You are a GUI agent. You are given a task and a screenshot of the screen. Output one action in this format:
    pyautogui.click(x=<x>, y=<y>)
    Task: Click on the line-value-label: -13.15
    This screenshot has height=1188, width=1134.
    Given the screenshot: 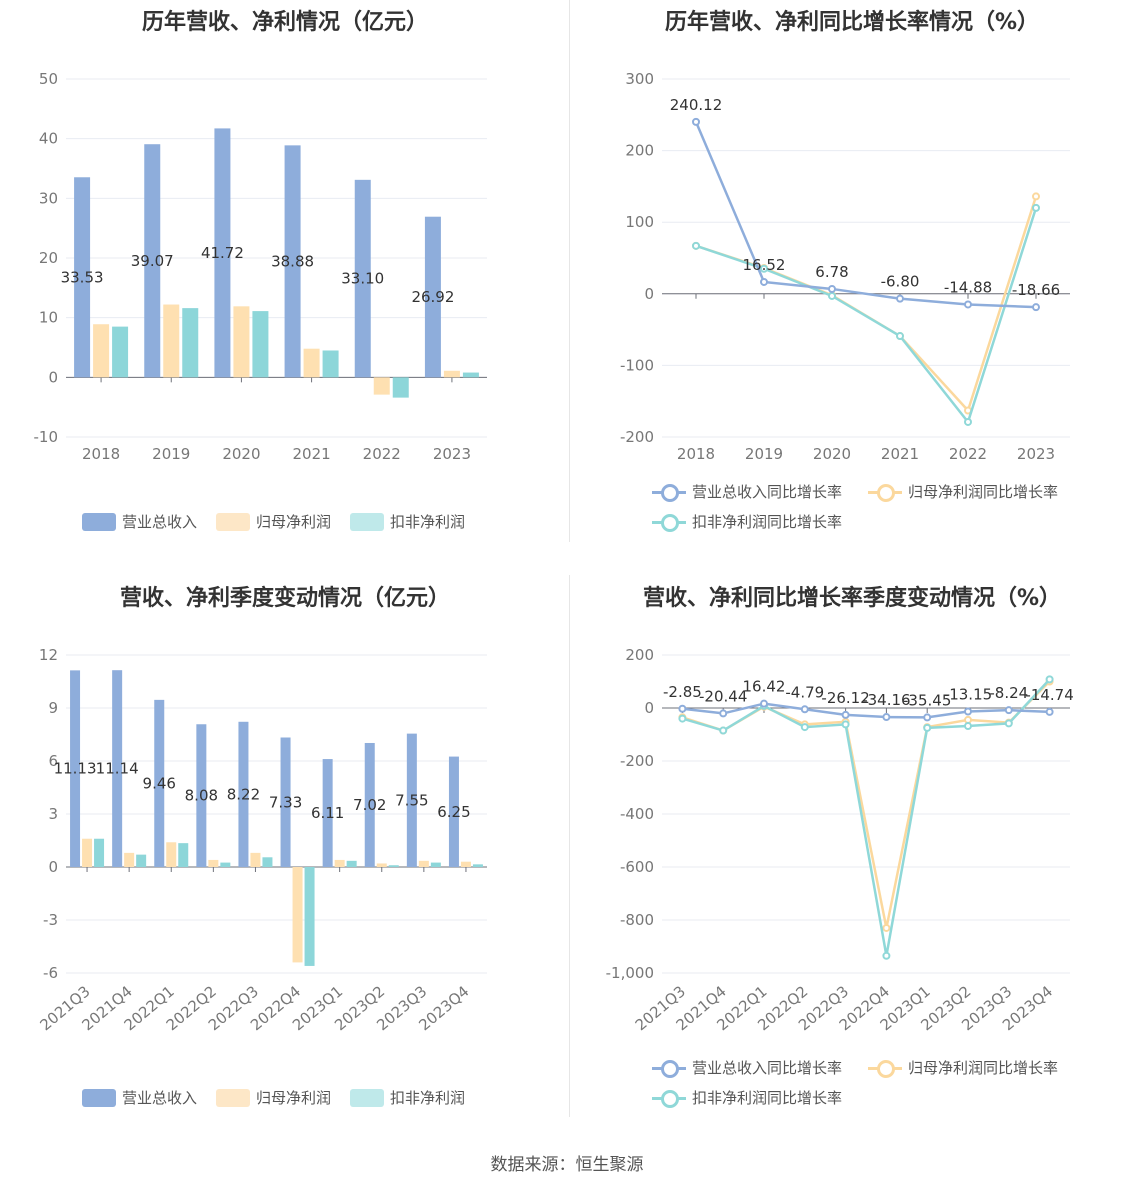 What is the action you would take?
    pyautogui.click(x=968, y=694)
    